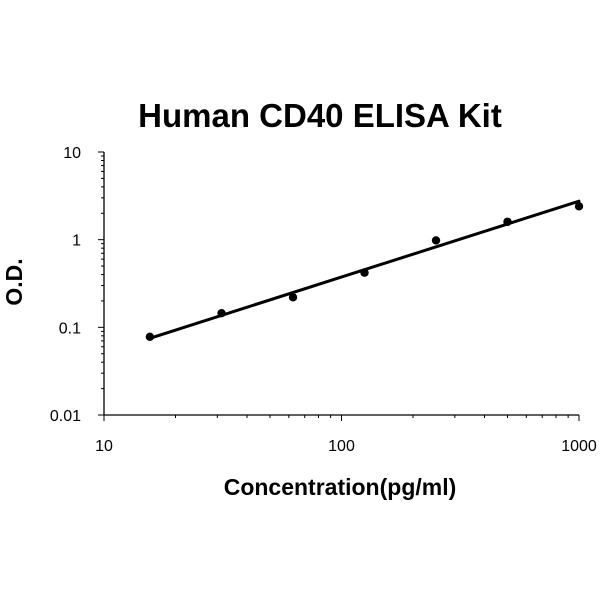 This screenshot has width=600, height=605. Describe the element at coordinates (340, 487) in the screenshot. I see `x-axis-title: Concentration(pg/ml)` at that location.